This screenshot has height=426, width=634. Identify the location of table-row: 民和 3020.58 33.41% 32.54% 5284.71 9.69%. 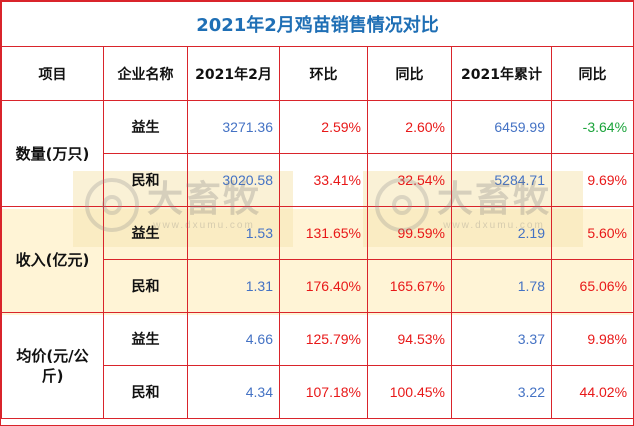
(318, 180).